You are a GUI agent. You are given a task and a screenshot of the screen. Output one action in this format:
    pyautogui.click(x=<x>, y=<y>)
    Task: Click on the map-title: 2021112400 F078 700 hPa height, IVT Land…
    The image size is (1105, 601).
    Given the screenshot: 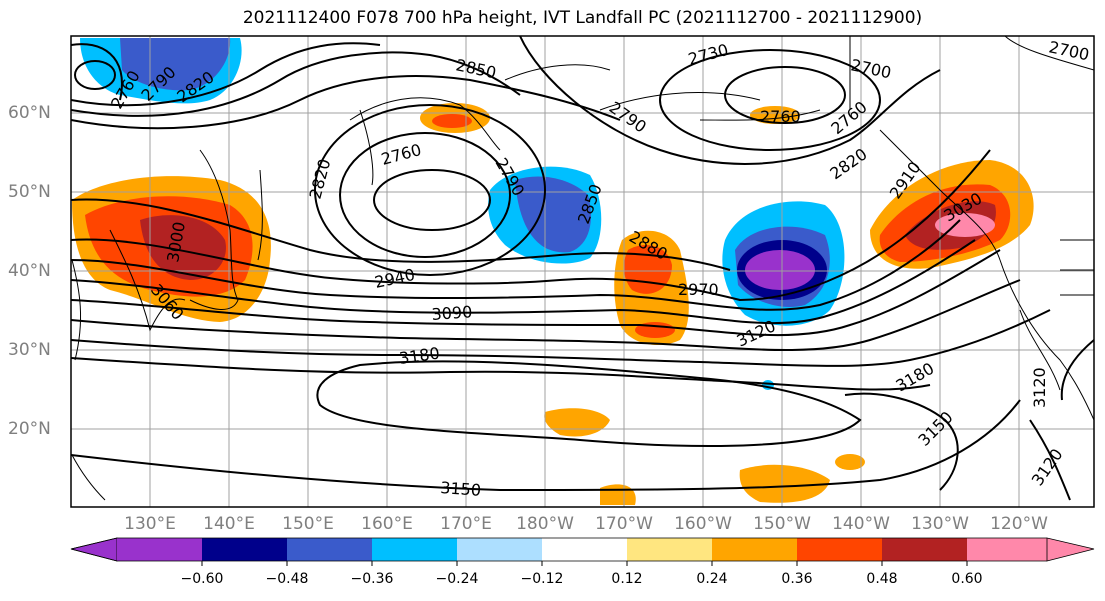 What is the action you would take?
    pyautogui.click(x=582, y=18)
    